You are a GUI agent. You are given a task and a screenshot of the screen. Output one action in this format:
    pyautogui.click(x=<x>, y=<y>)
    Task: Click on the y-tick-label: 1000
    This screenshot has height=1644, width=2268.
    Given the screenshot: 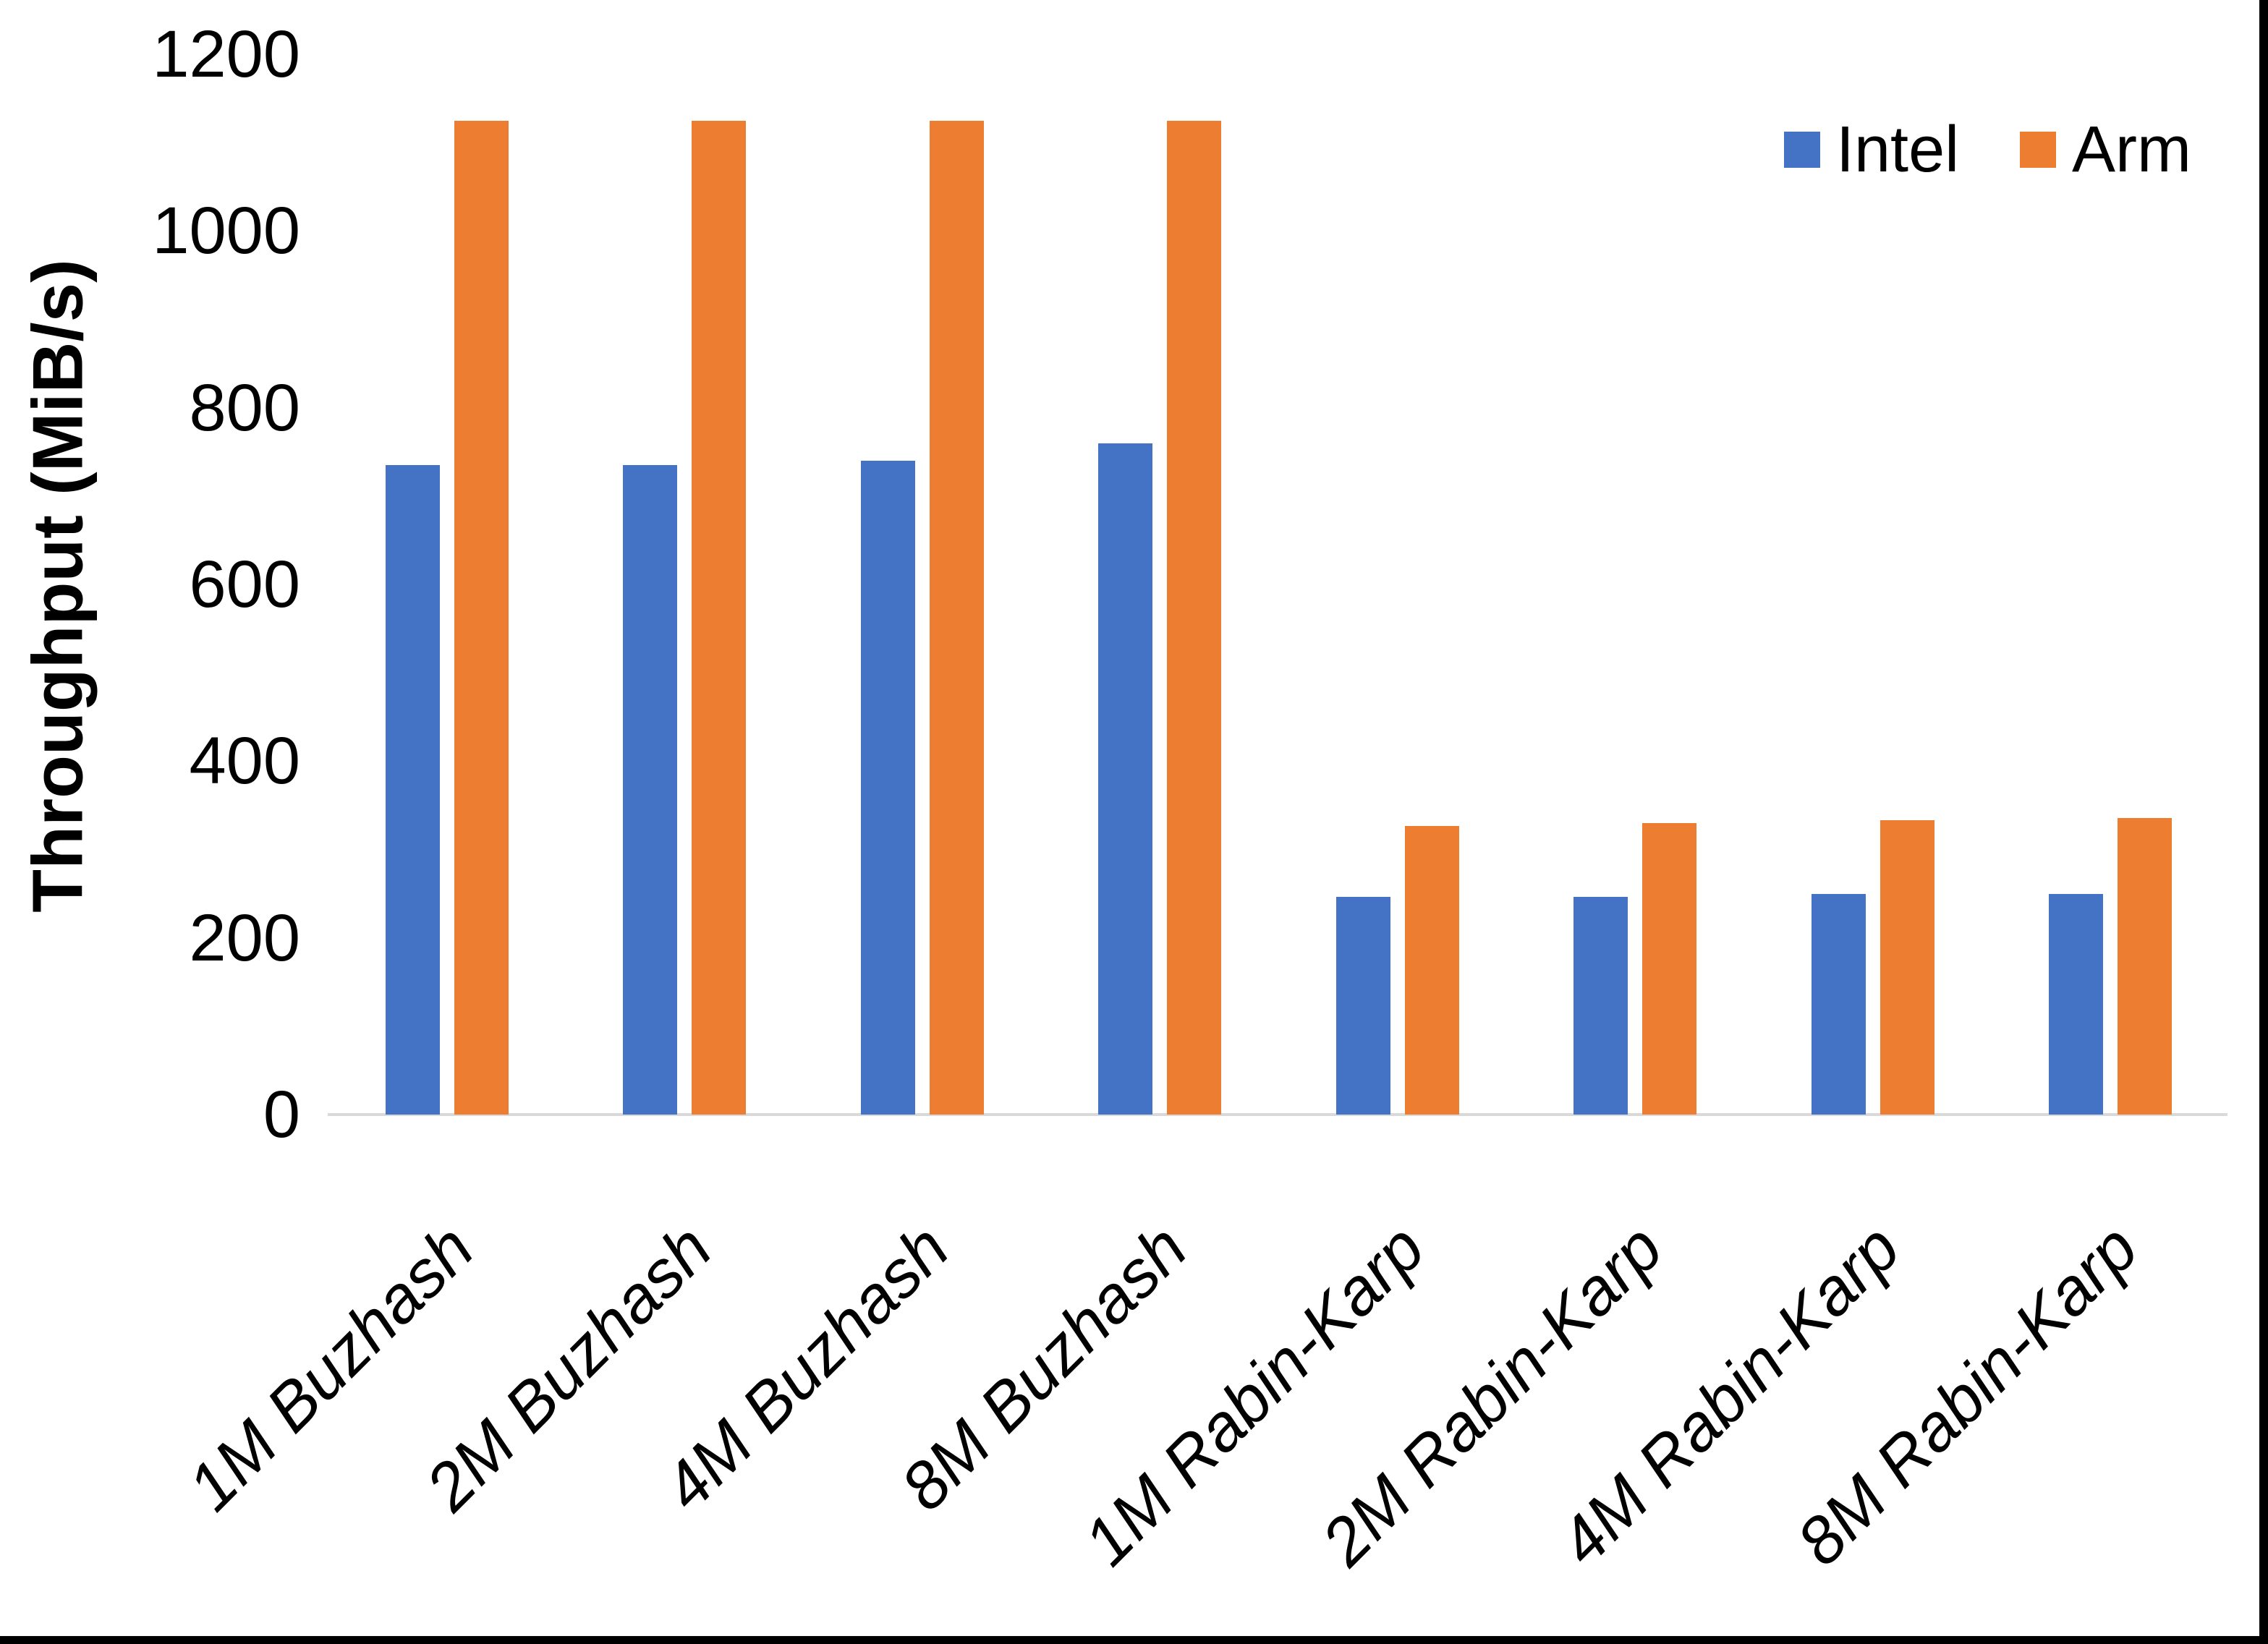 What is the action you would take?
    pyautogui.click(x=226, y=231)
    